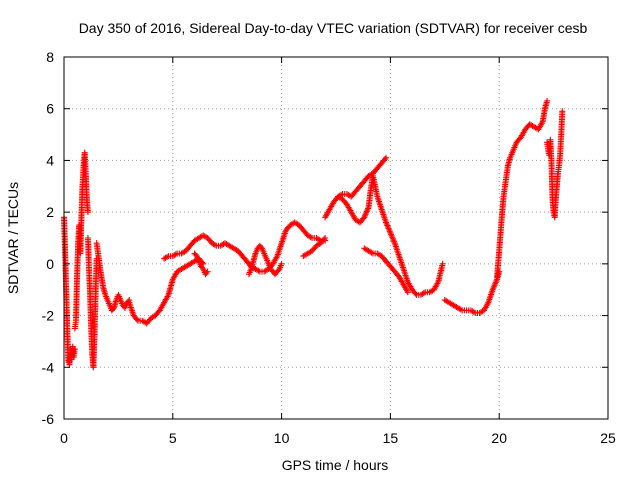 The width and height of the screenshot is (640, 480). I want to click on y-tick-label: -4, so click(48, 367).